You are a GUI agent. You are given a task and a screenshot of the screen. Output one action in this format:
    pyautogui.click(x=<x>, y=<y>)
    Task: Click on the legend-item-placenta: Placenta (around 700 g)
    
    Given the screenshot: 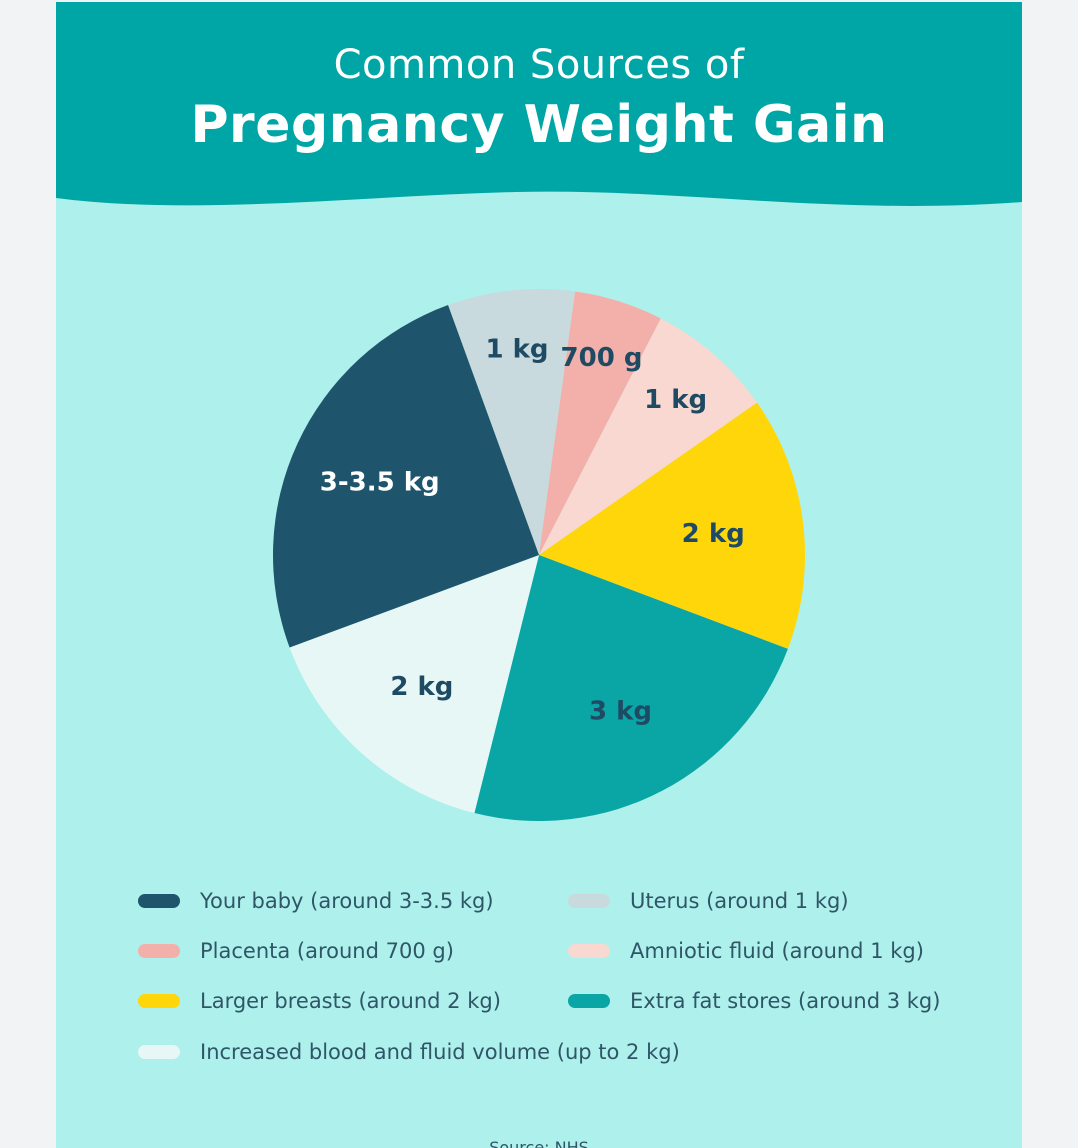 What is the action you would take?
    pyautogui.click(x=296, y=951)
    